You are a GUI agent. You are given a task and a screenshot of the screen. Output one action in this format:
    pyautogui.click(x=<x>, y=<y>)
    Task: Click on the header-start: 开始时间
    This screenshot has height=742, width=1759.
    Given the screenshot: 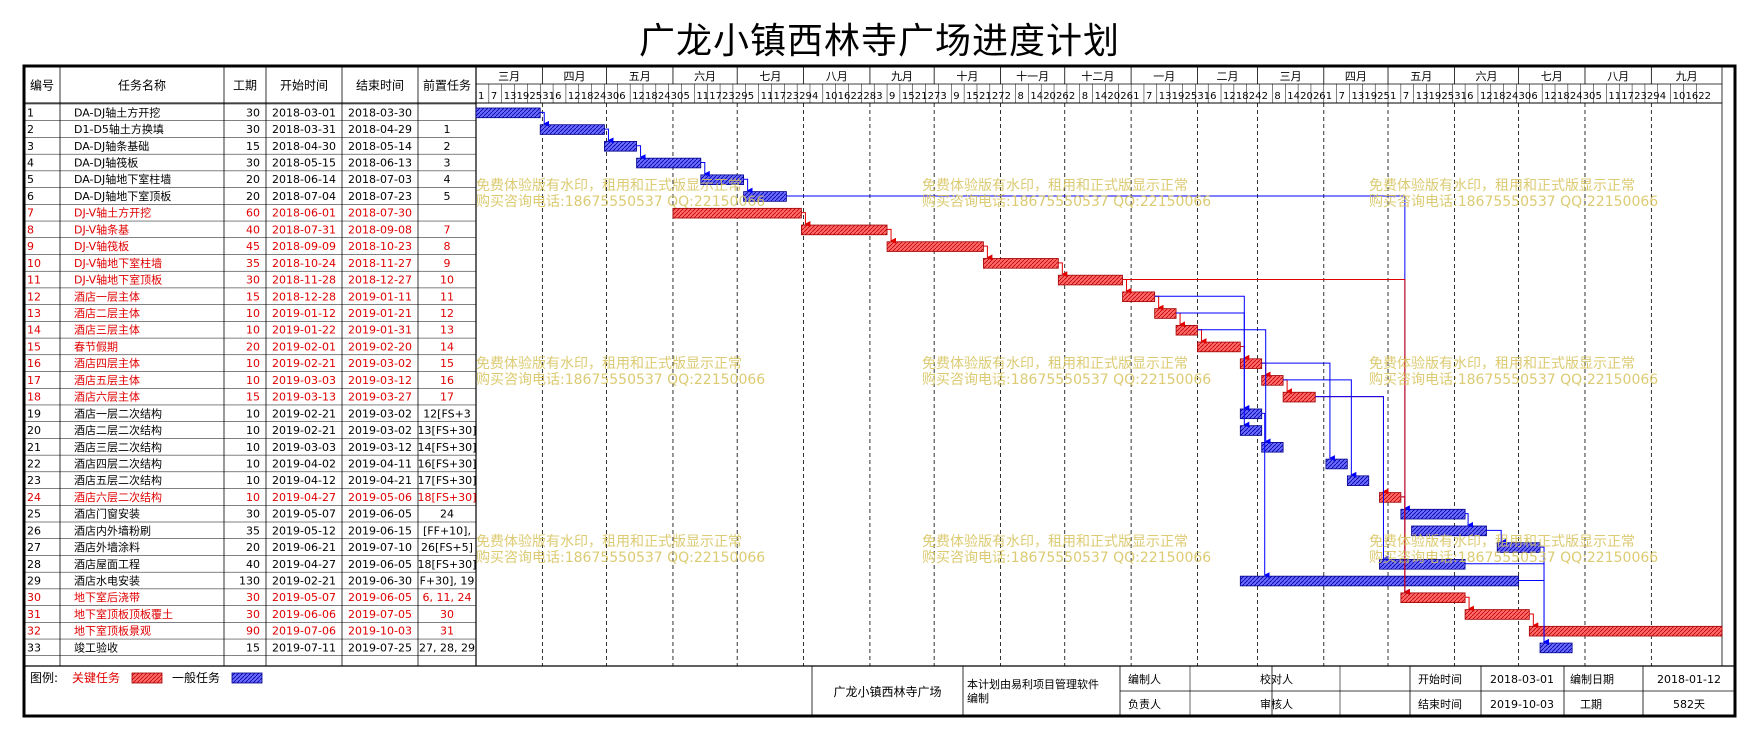 What is the action you would take?
    pyautogui.click(x=304, y=86)
    